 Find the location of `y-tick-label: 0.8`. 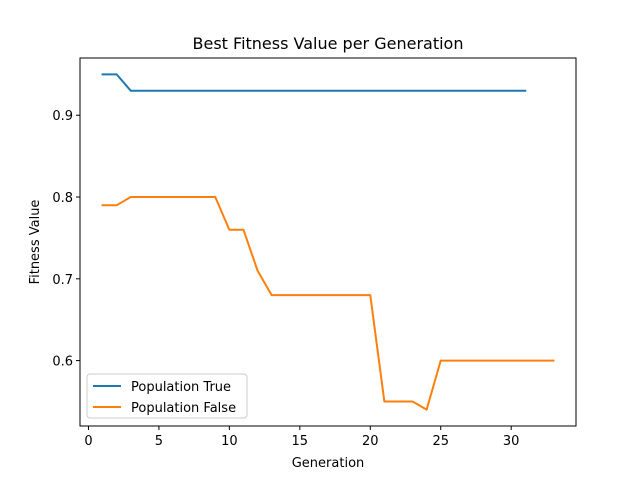

y-tick-label: 0.8 is located at coordinates (62, 198).